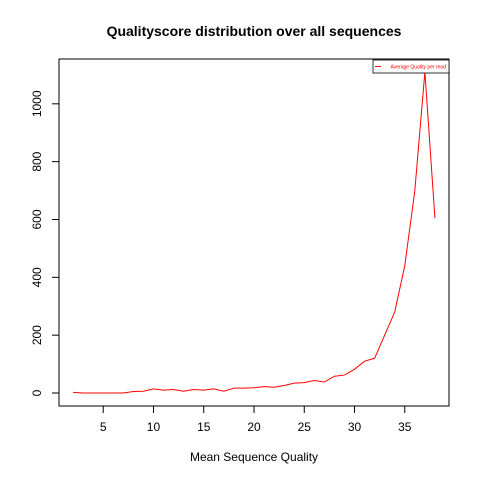 This screenshot has height=480, width=480. I want to click on y-tick-label: 800, so click(37, 161).